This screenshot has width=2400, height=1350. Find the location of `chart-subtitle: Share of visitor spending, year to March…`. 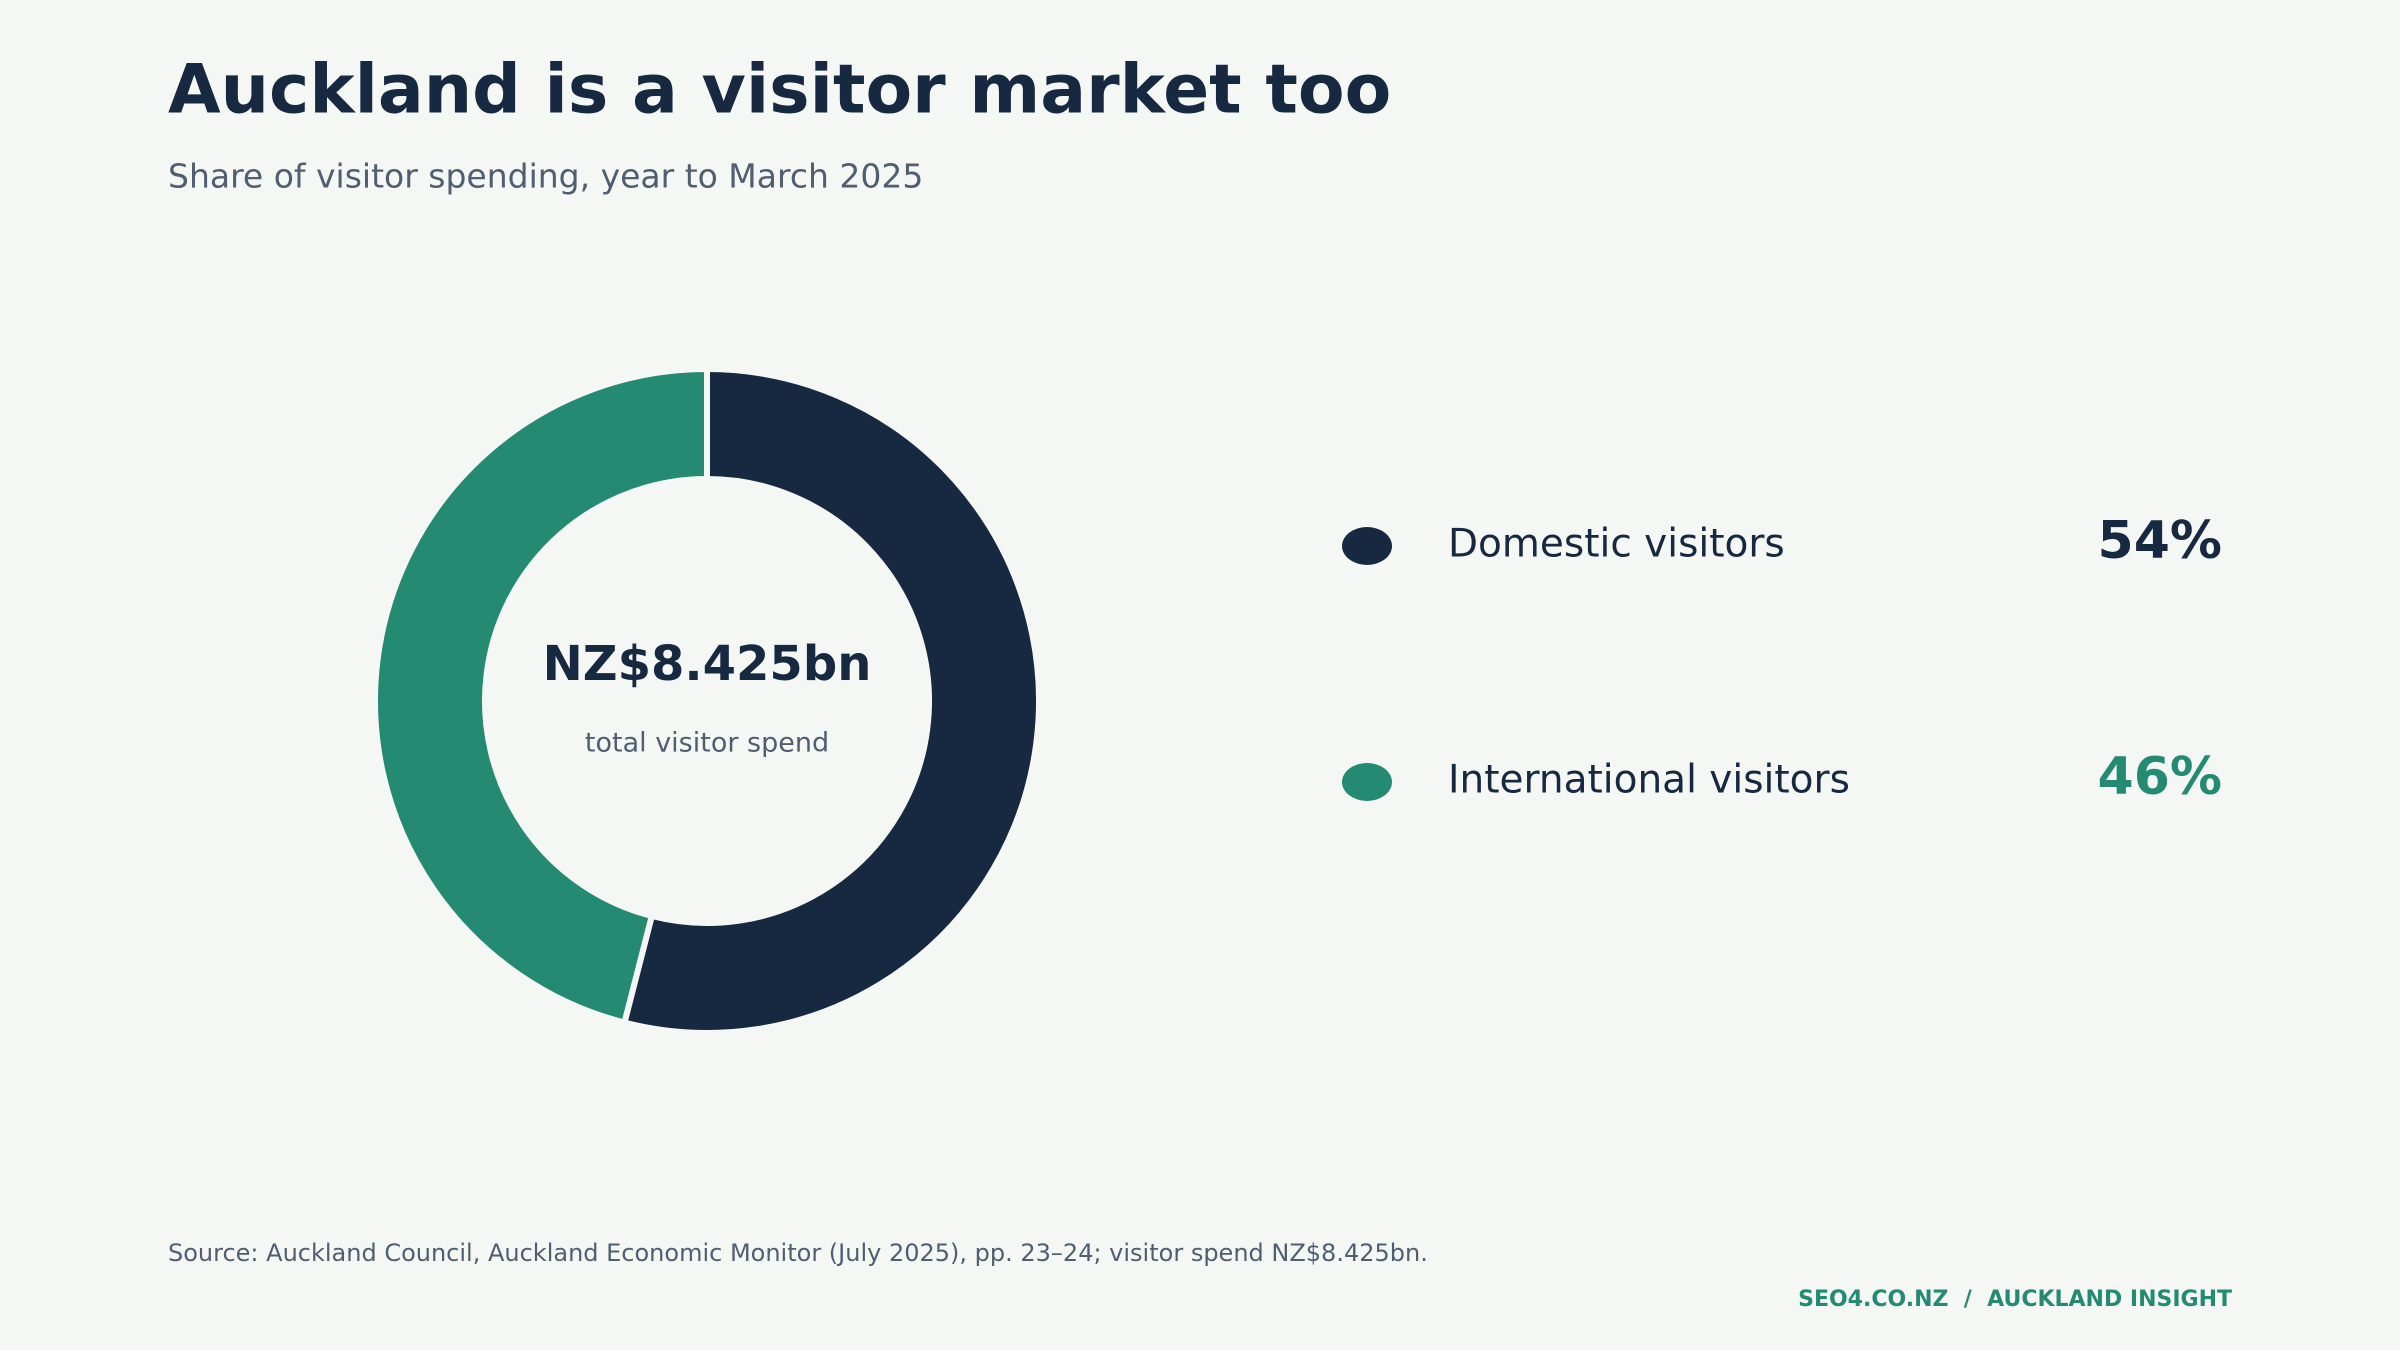

chart-subtitle: Share of visitor spending, year to March… is located at coordinates (545, 176).